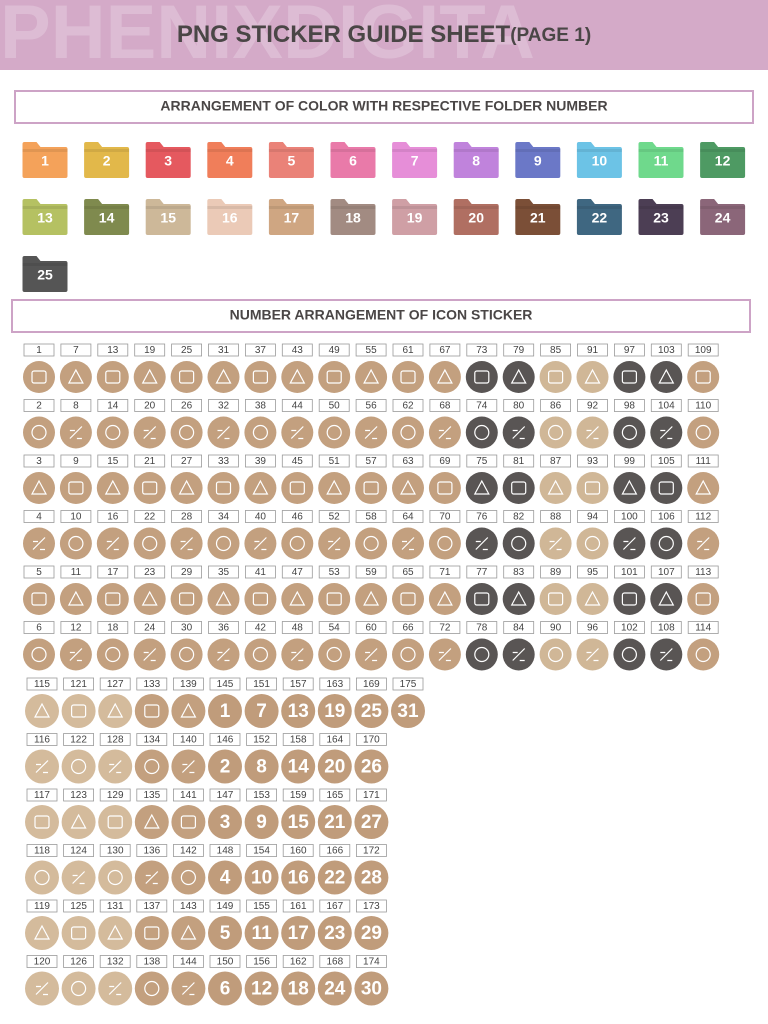  Describe the element at coordinates (445, 572) in the screenshot. I see `sticker-number: 71` at that location.